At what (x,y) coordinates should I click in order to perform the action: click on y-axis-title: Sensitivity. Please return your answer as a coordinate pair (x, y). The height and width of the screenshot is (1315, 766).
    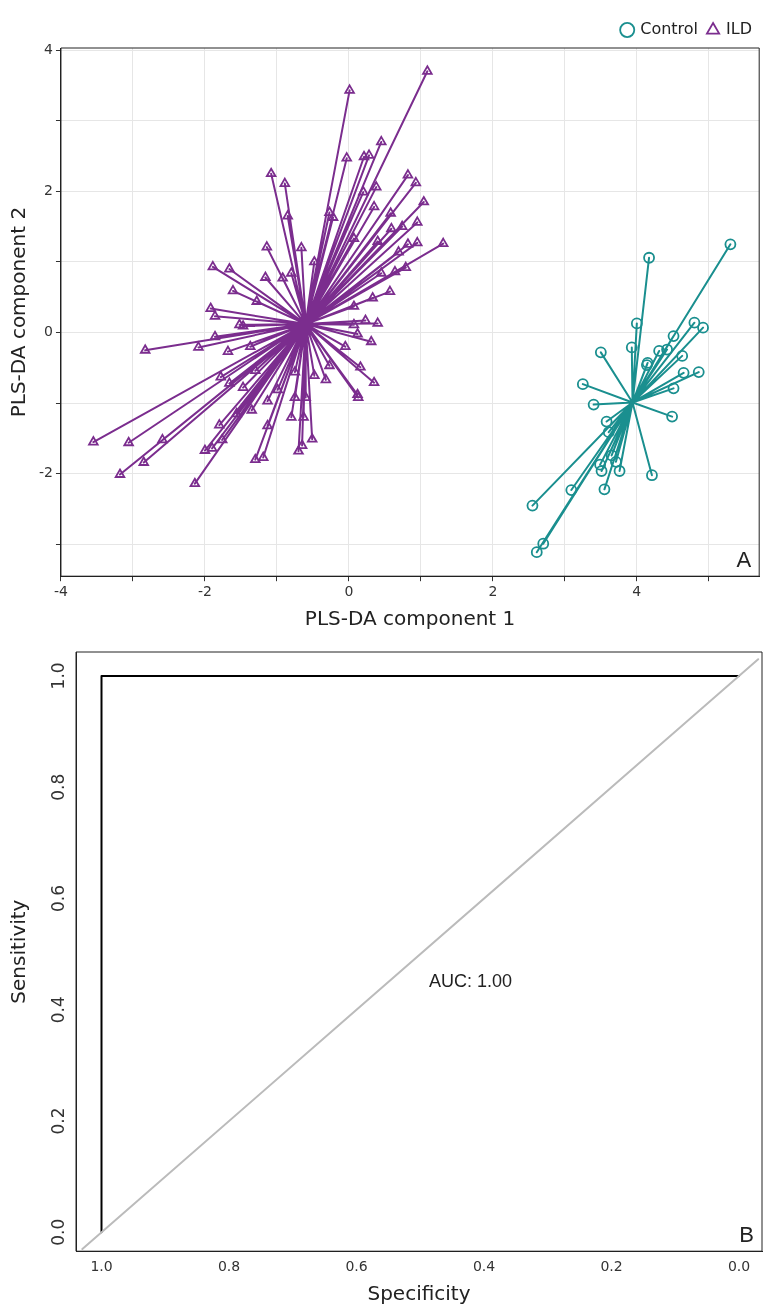
    Looking at the image, I should click on (18, 951).